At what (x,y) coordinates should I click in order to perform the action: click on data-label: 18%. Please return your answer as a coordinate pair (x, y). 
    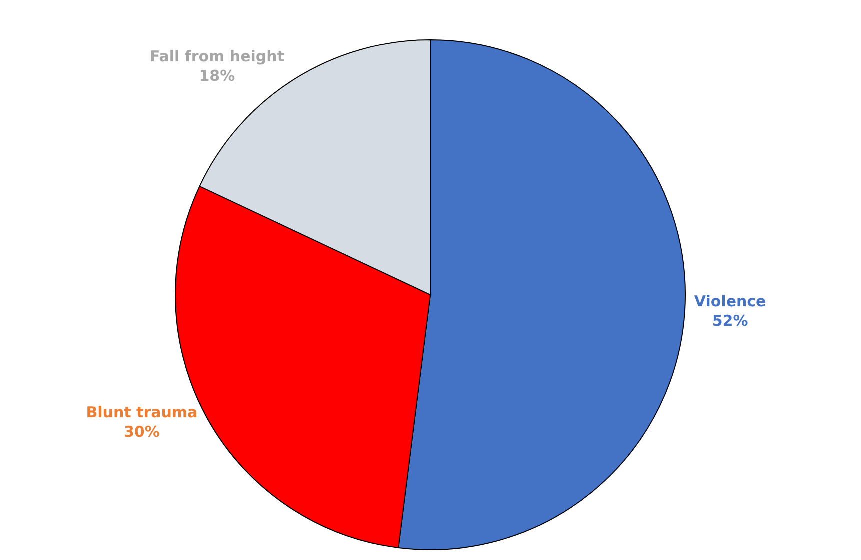
    Looking at the image, I should click on (217, 76).